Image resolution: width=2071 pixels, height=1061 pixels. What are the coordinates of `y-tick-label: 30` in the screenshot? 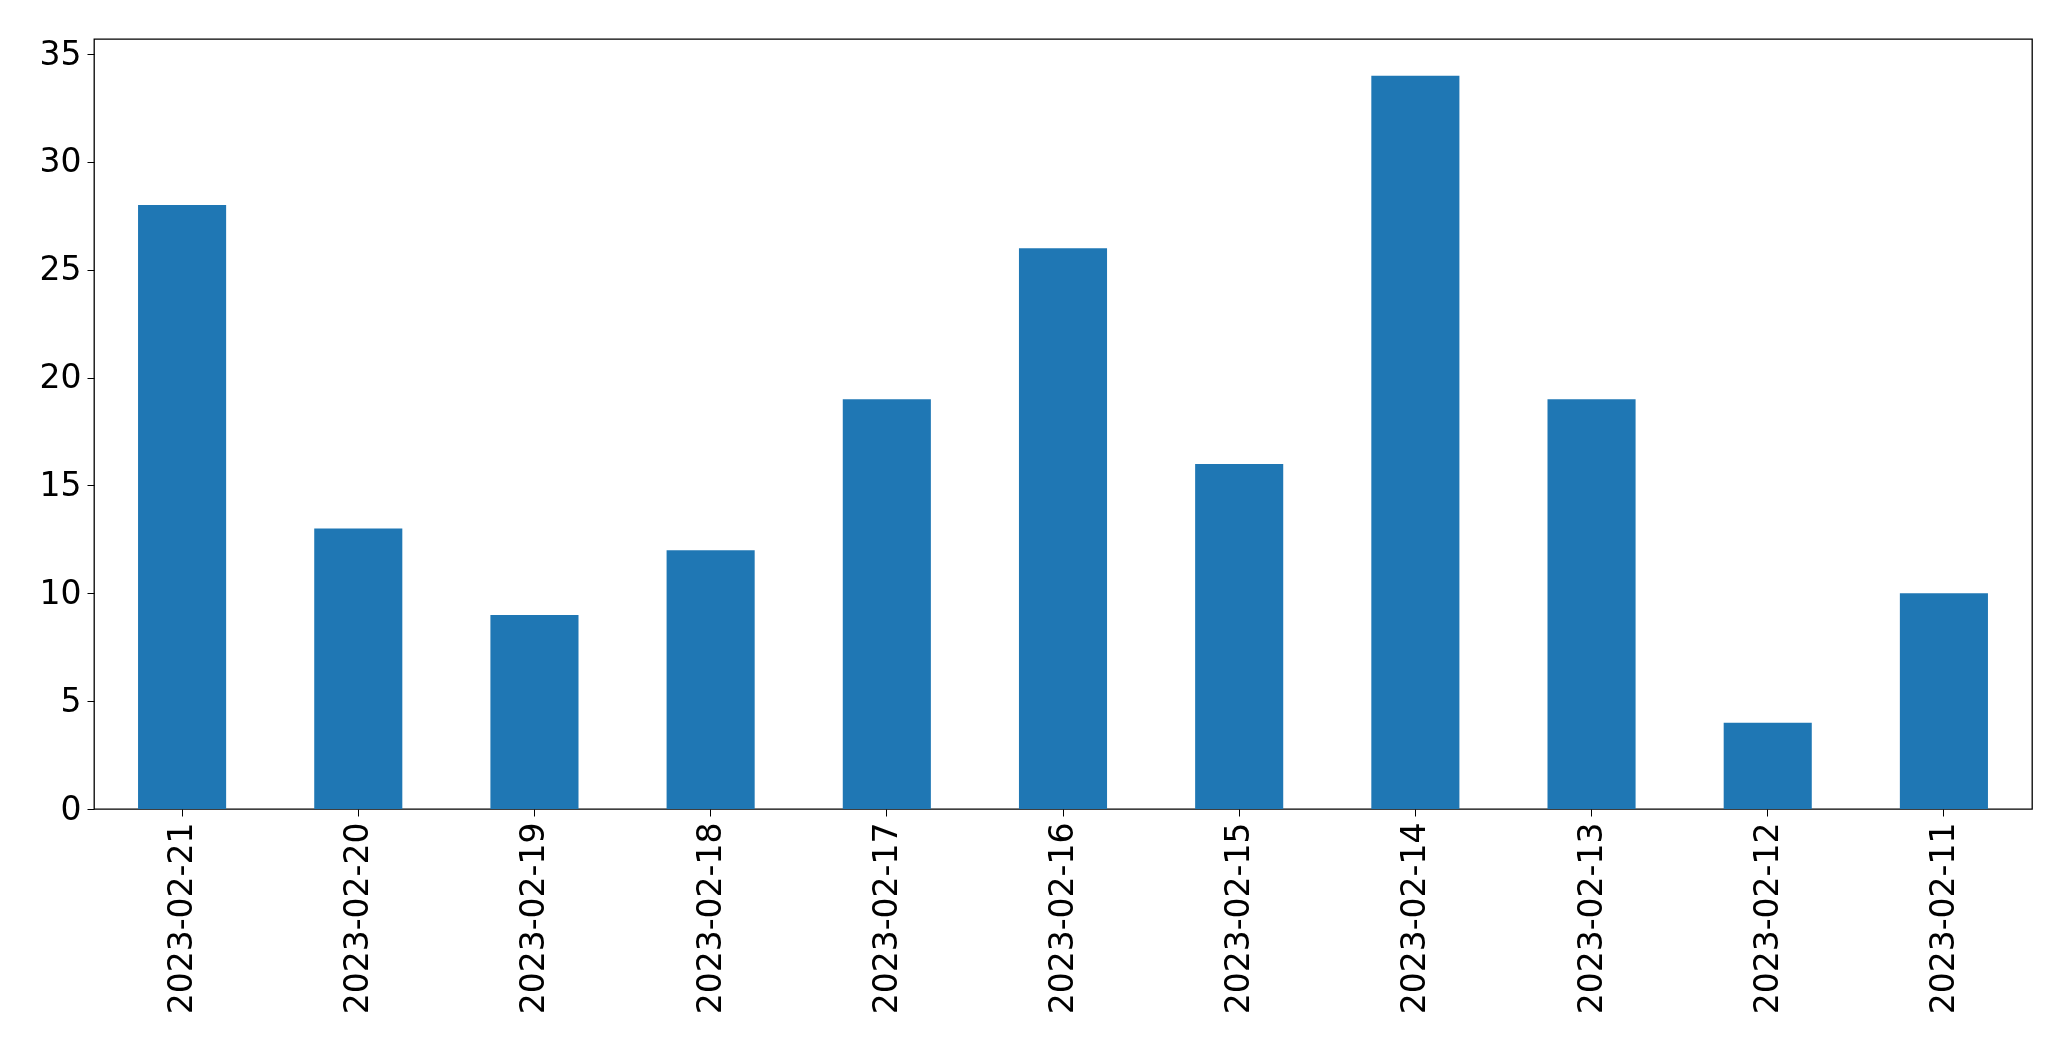 It's located at (60, 161).